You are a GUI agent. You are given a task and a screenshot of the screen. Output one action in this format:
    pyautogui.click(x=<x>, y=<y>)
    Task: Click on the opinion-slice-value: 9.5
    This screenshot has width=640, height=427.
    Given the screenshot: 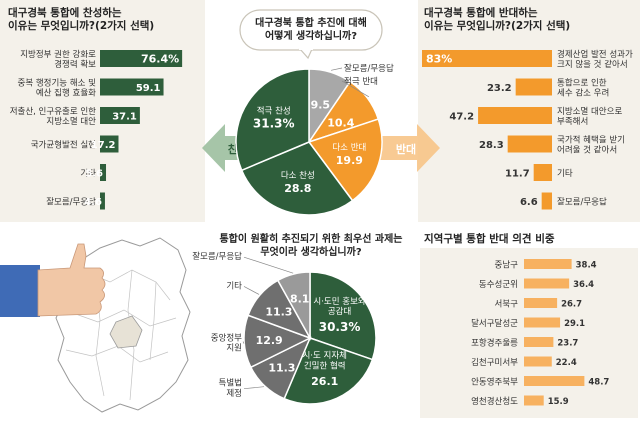 What is the action you would take?
    pyautogui.click(x=321, y=105)
    